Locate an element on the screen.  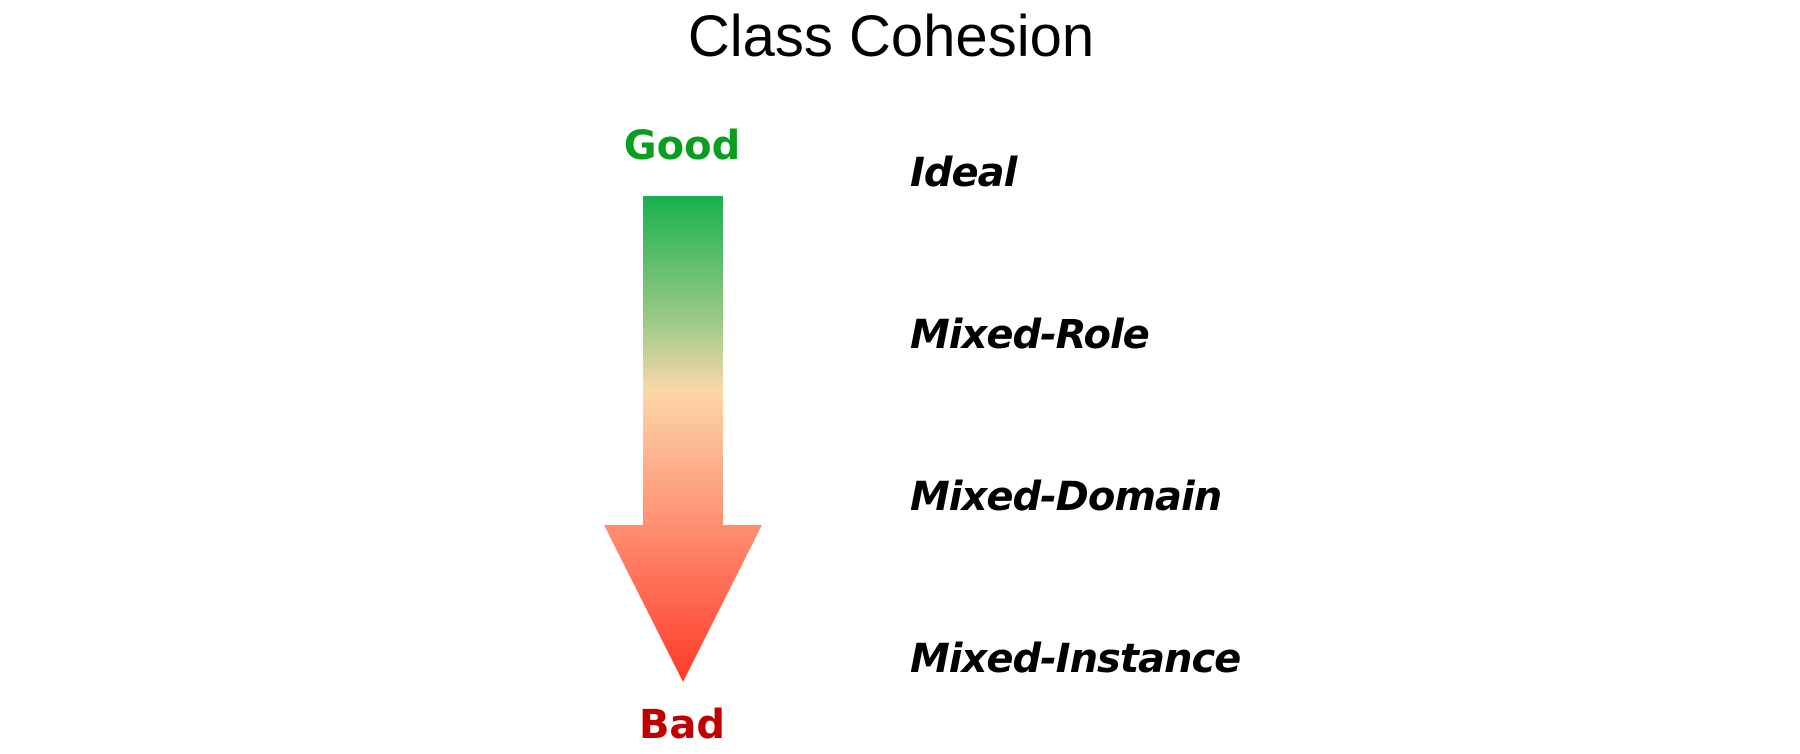
diagram-title: Class Cohesion is located at coordinates (891, 36).